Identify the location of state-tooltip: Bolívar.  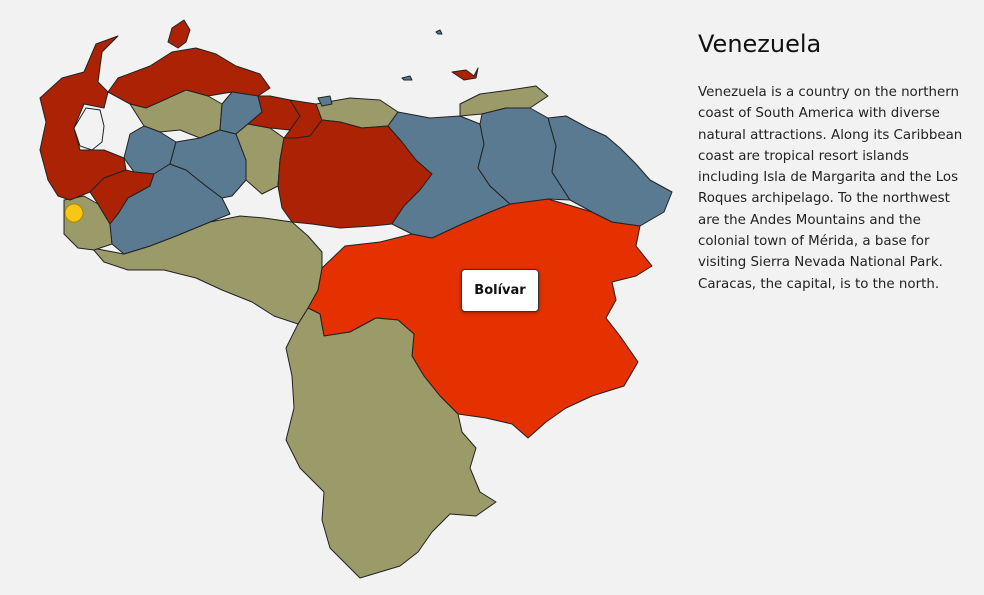
(500, 290).